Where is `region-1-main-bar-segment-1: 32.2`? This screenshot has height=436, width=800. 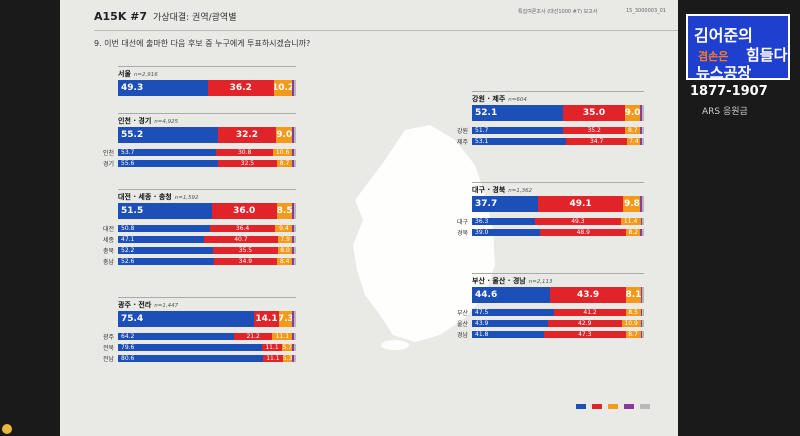 region-1-main-bar-segment-1: 32.2 is located at coordinates (247, 135).